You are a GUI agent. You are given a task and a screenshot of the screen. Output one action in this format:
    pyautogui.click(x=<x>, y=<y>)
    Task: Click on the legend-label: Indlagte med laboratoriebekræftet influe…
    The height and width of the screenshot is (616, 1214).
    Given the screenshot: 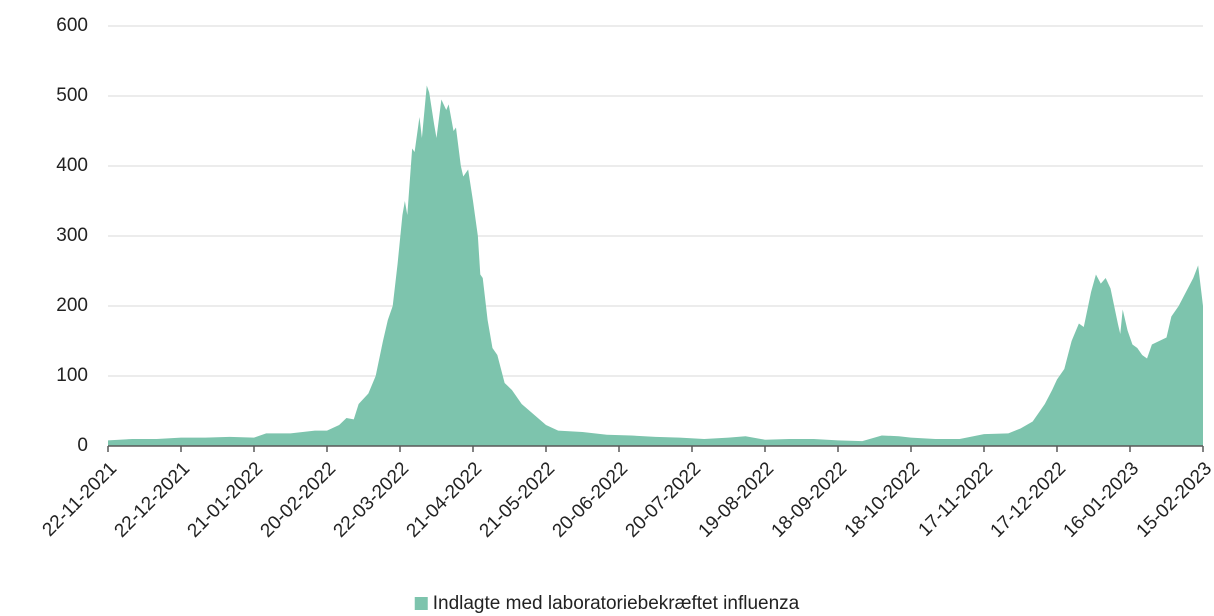 What is the action you would take?
    pyautogui.click(x=616, y=603)
    